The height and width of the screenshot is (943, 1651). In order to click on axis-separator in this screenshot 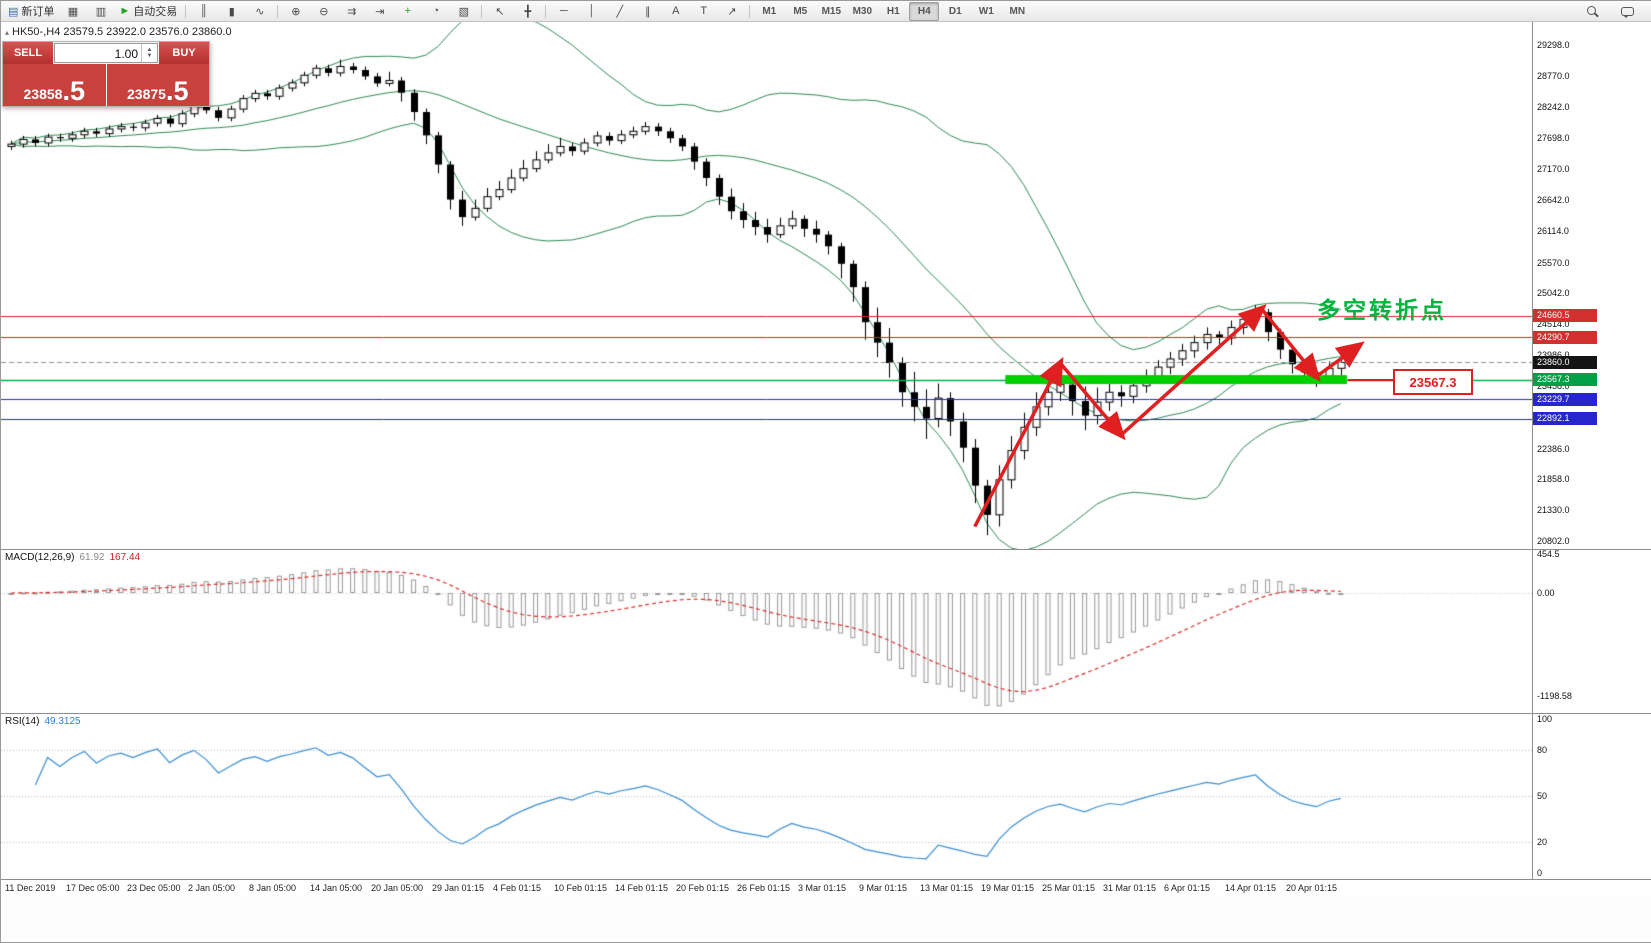, I will do `click(1532, 450)`.